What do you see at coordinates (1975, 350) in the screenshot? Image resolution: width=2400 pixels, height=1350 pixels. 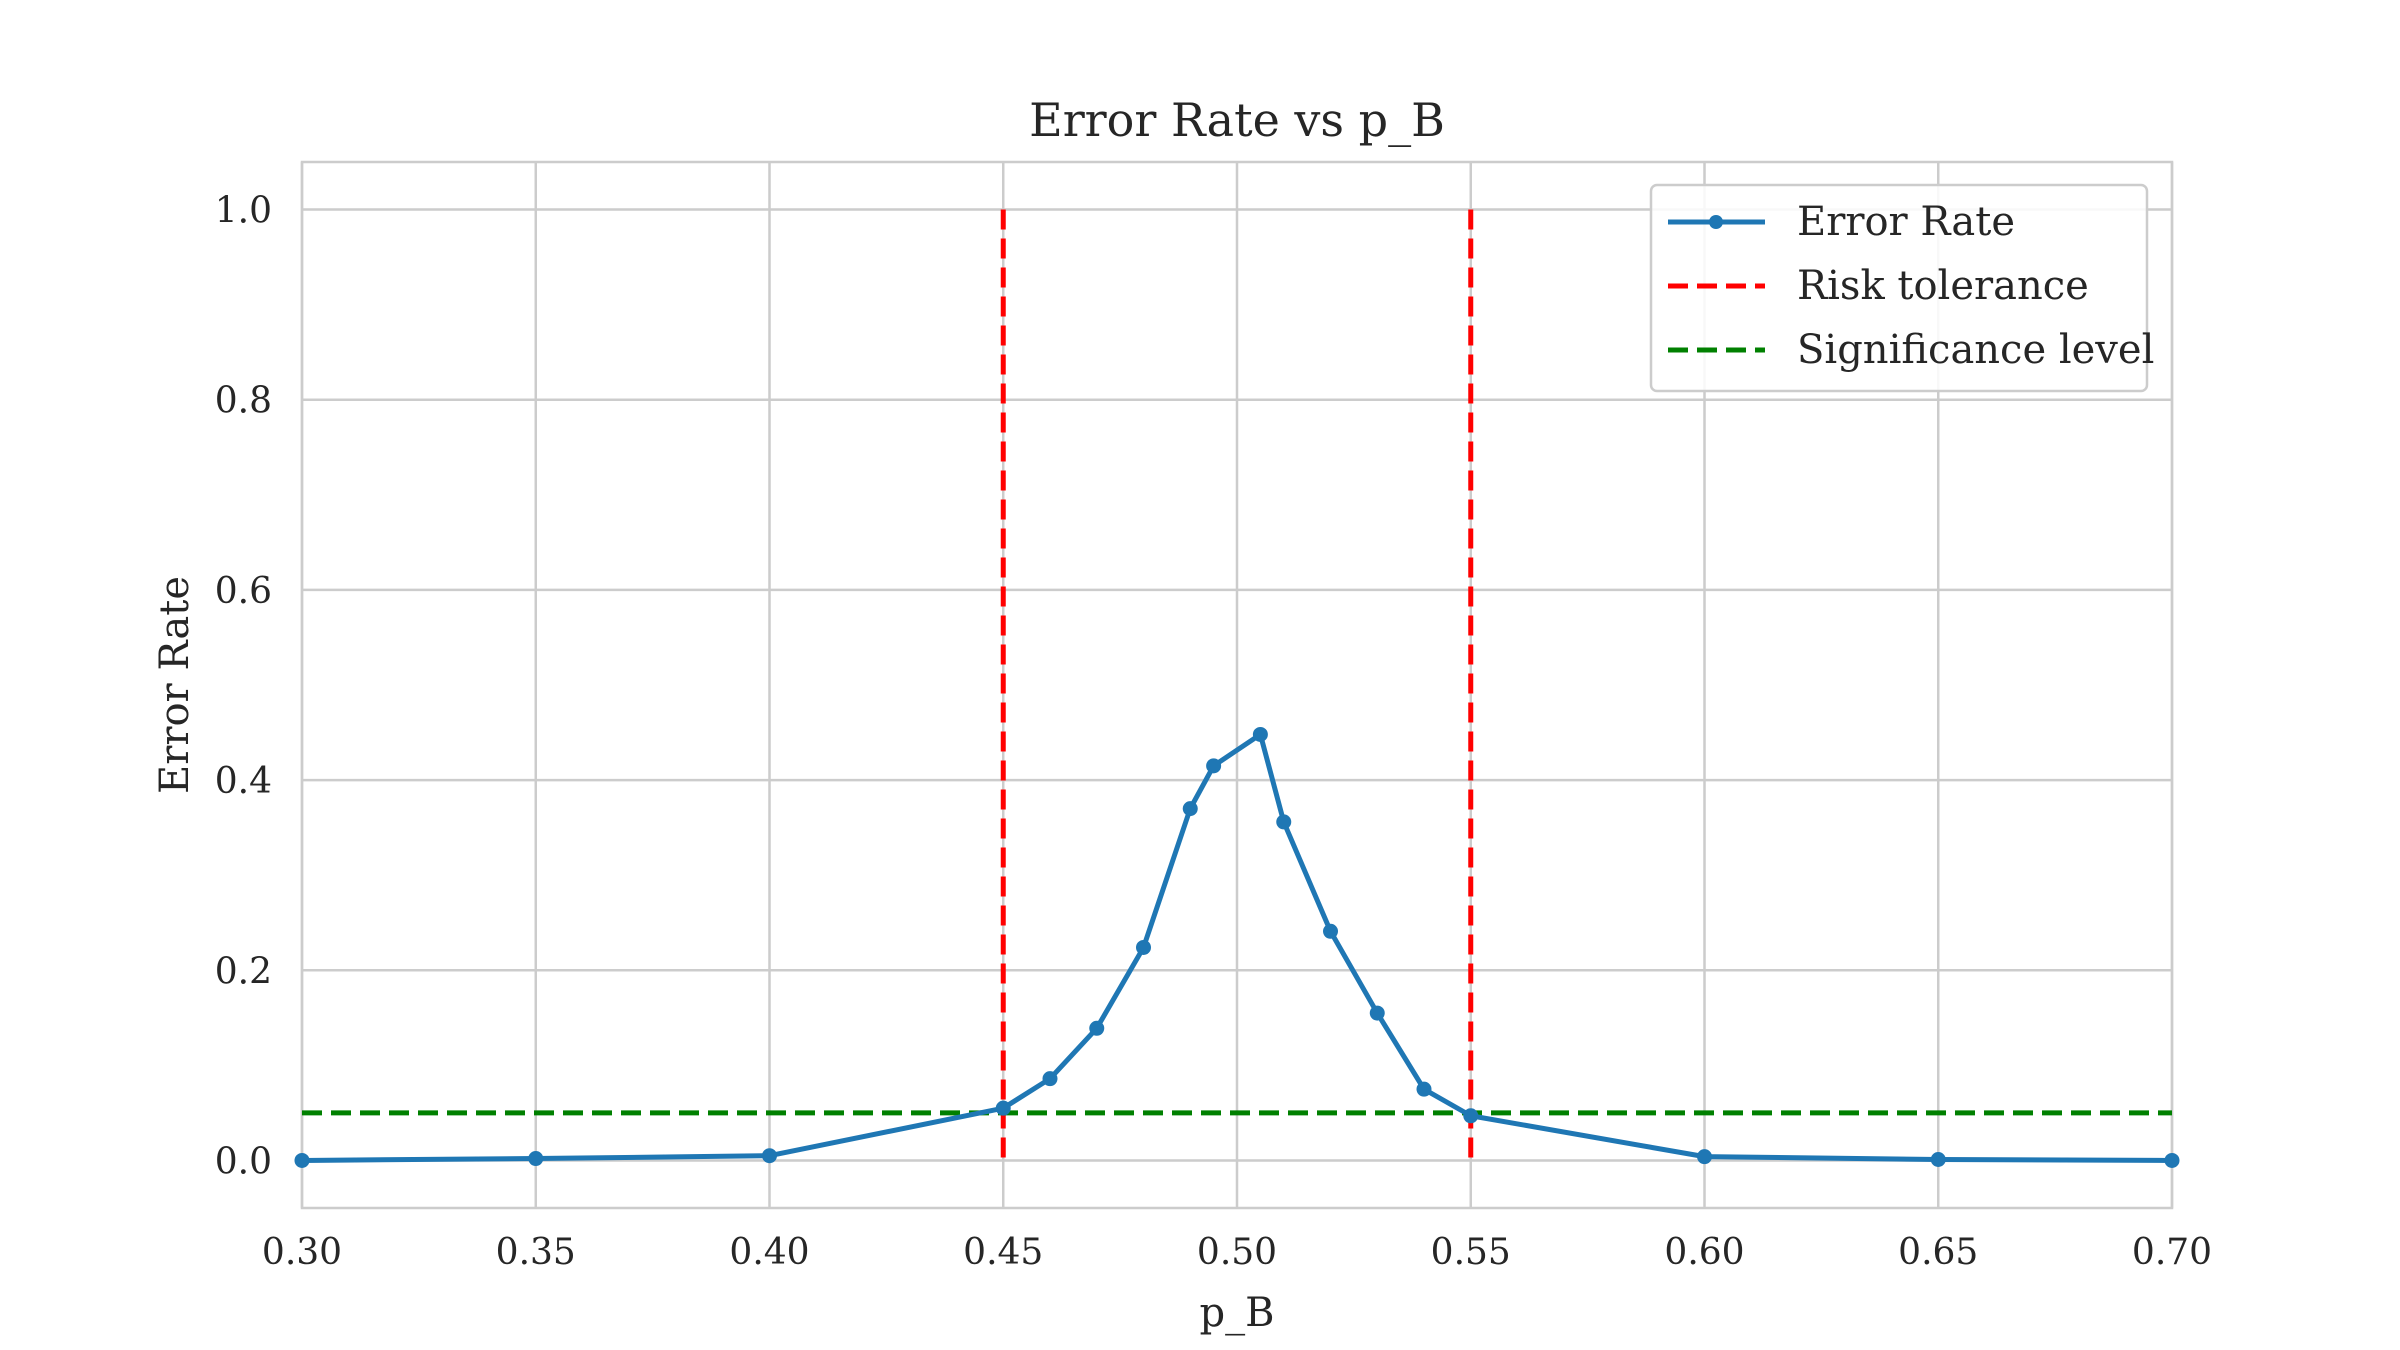 I see `legend-label-significance-level: Significance level` at bounding box center [1975, 350].